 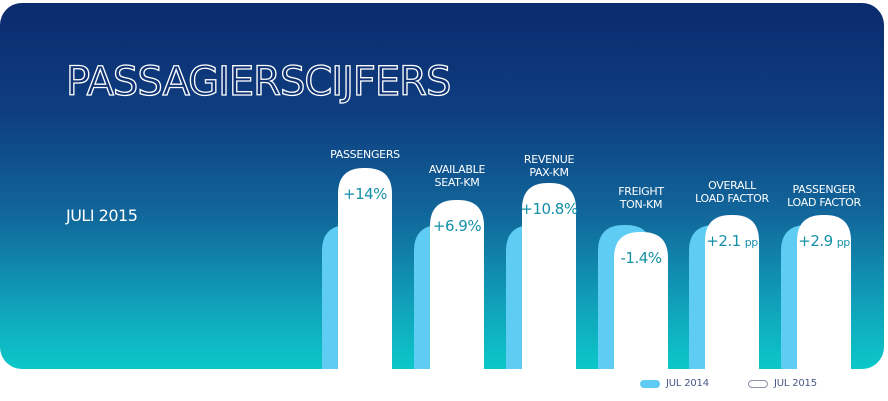 What do you see at coordinates (365, 194) in the screenshot?
I see `value-label-passengers: +14%` at bounding box center [365, 194].